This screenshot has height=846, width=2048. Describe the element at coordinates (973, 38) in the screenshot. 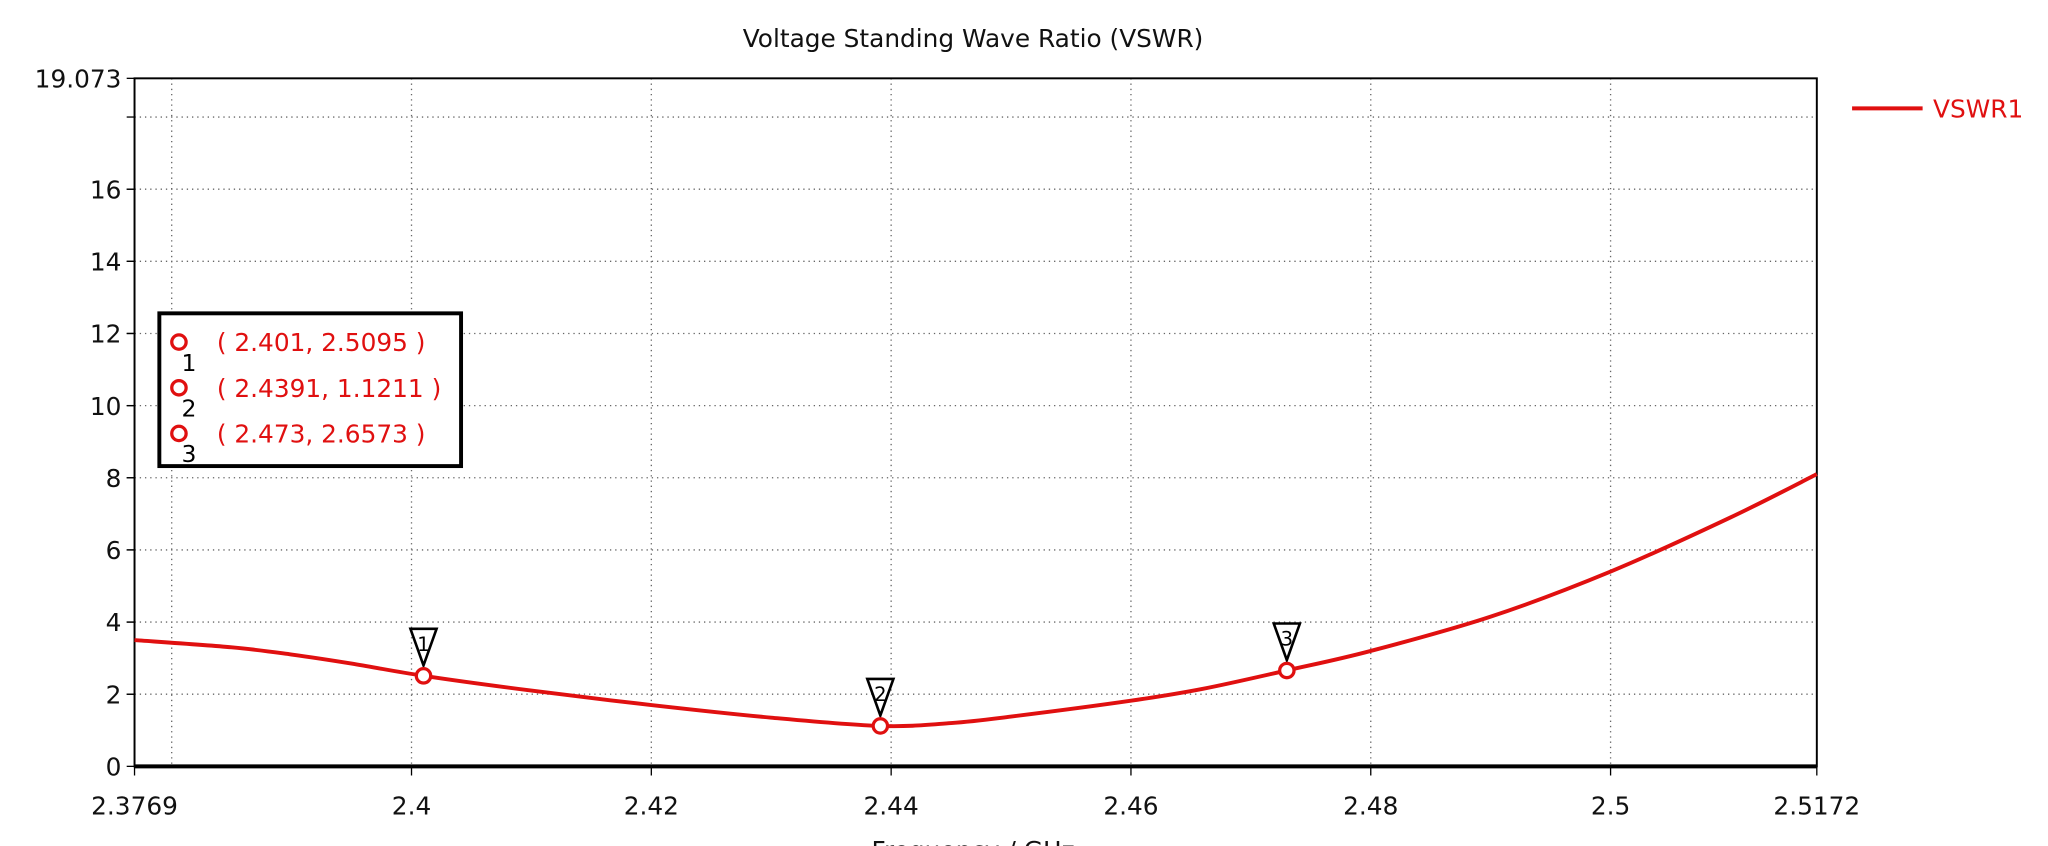

I see `chart-title: Voltage Standing Wave Ratio (VSWR)` at that location.